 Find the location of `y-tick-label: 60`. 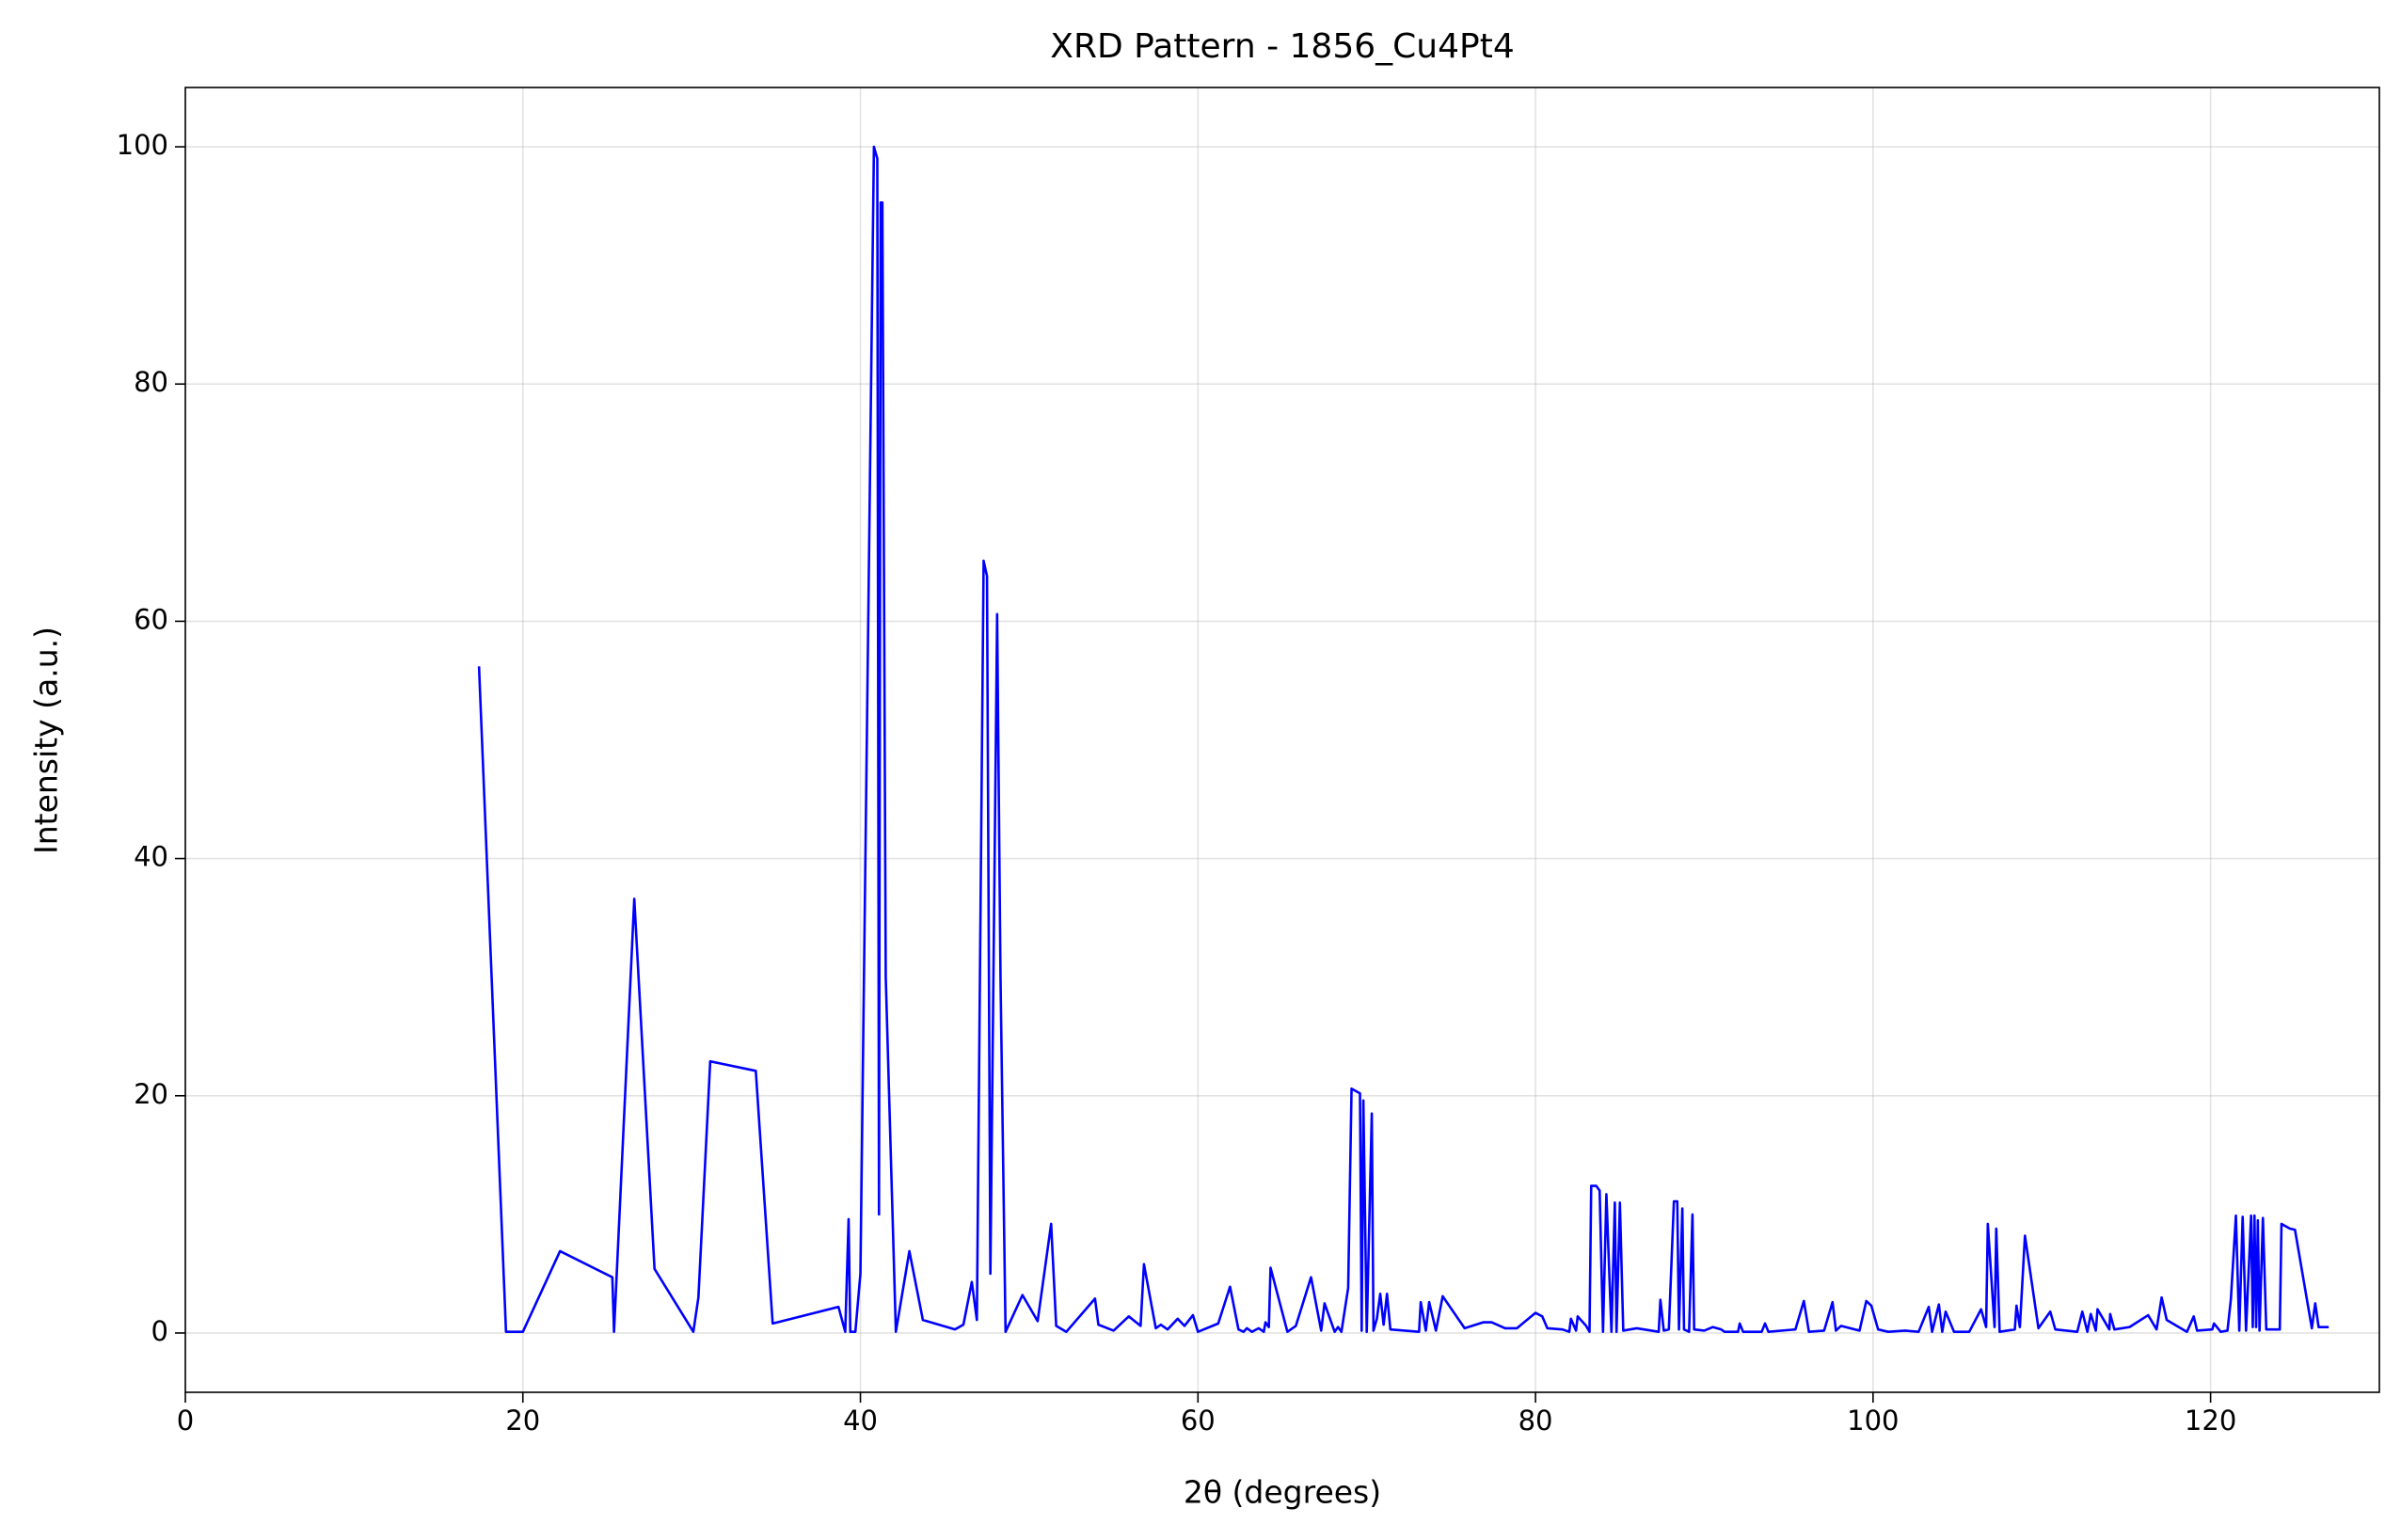

y-tick-label: 60 is located at coordinates (151, 619).